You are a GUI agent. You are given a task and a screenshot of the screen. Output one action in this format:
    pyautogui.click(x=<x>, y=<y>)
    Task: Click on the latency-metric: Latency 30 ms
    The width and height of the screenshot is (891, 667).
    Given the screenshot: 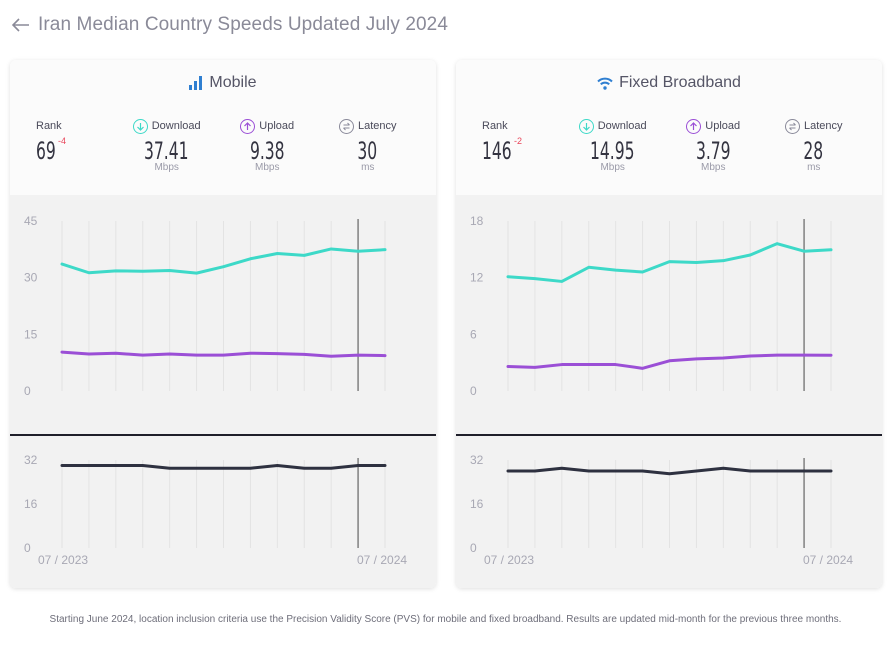 What is the action you would take?
    pyautogui.click(x=367, y=145)
    